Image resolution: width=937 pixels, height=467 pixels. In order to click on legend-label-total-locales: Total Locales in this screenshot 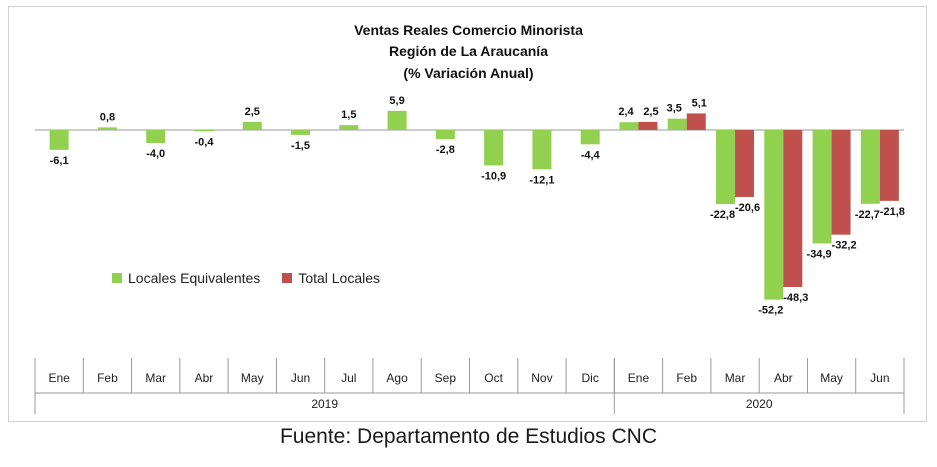, I will do `click(339, 278)`.